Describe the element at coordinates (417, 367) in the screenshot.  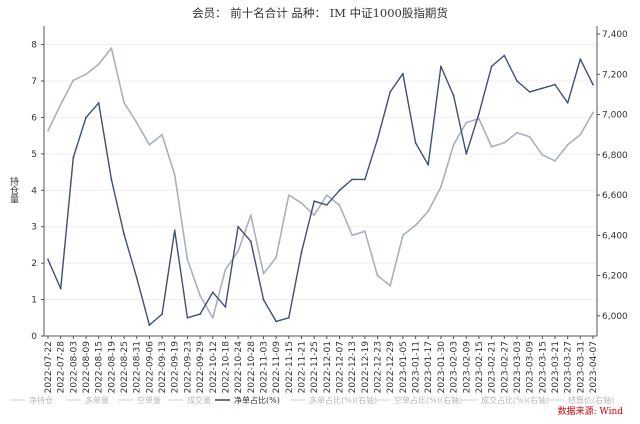
I see `x-tick-label-29: 2023-01-11` at that location.